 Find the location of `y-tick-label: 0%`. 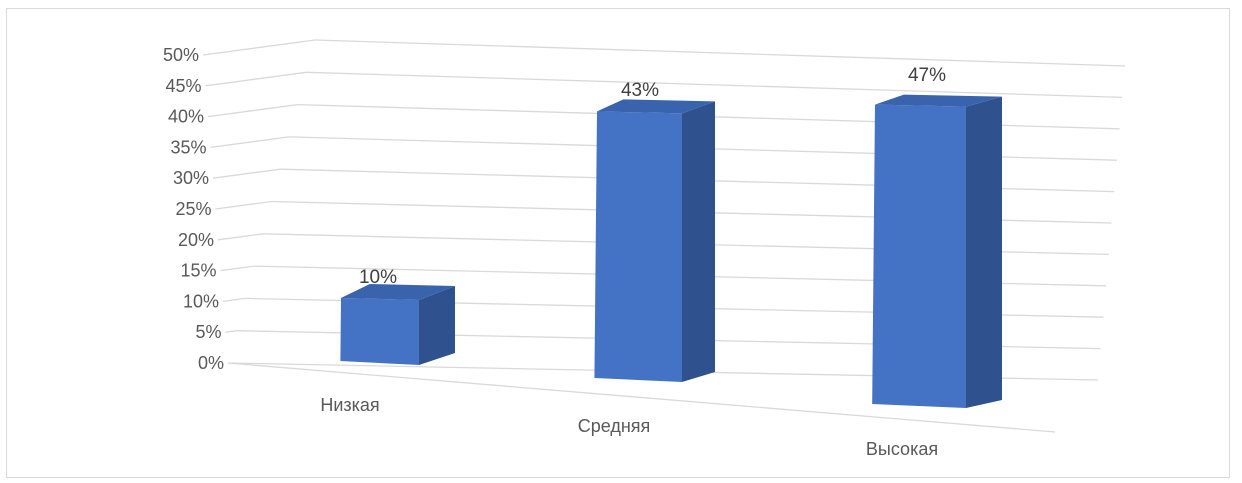

y-tick-label: 0% is located at coordinates (211, 363).